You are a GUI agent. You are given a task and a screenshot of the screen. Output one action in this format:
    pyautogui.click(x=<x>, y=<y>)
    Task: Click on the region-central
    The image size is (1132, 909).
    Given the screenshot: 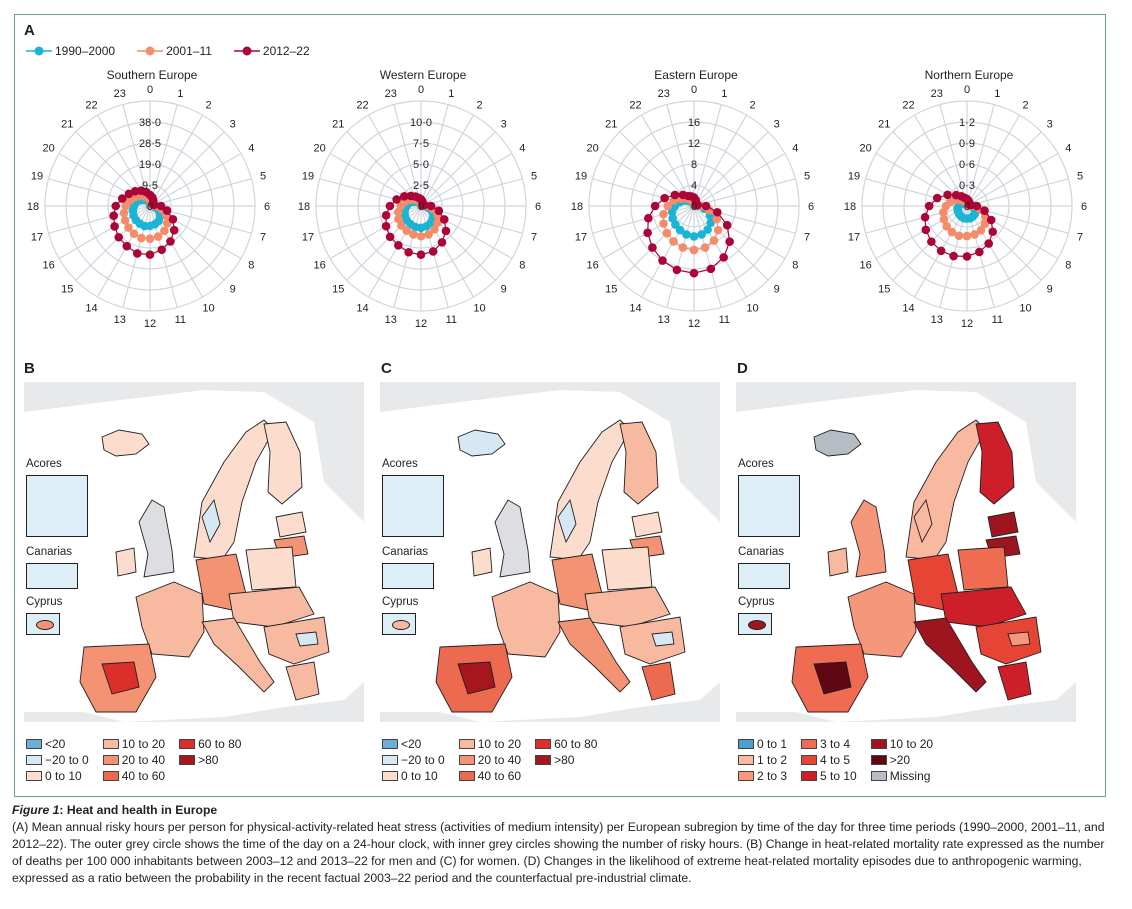 What is the action you would take?
    pyautogui.click(x=983, y=607)
    